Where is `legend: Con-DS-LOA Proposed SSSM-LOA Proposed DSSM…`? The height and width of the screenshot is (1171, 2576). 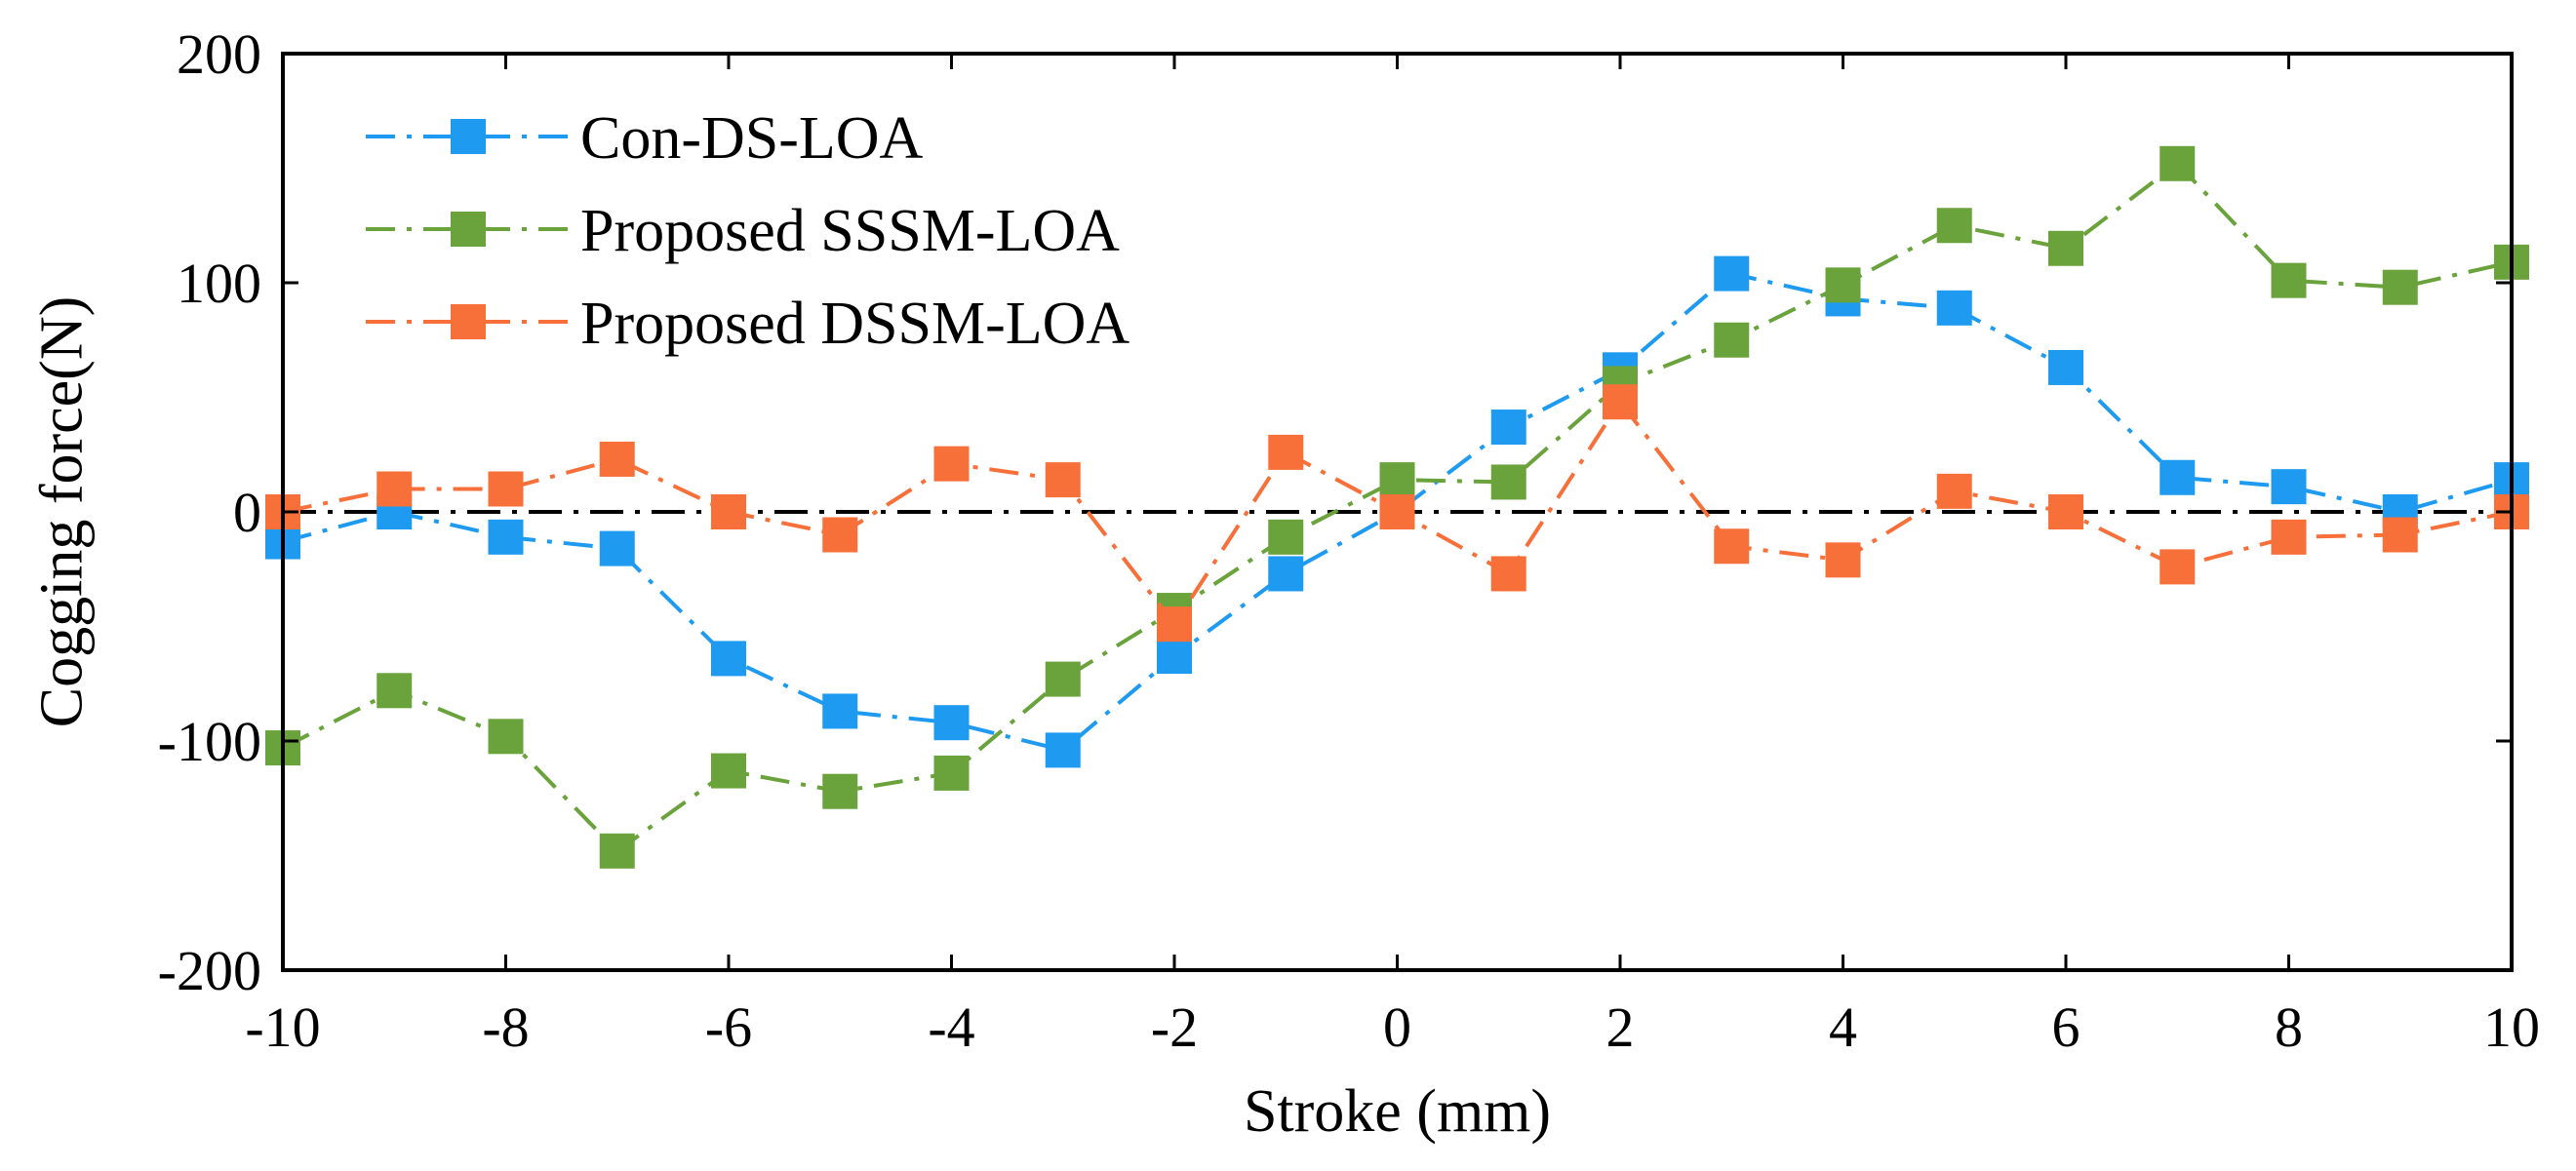 legend: Con-DS-LOA Proposed SSSM-LOA Proposed DSSM… is located at coordinates (747, 231).